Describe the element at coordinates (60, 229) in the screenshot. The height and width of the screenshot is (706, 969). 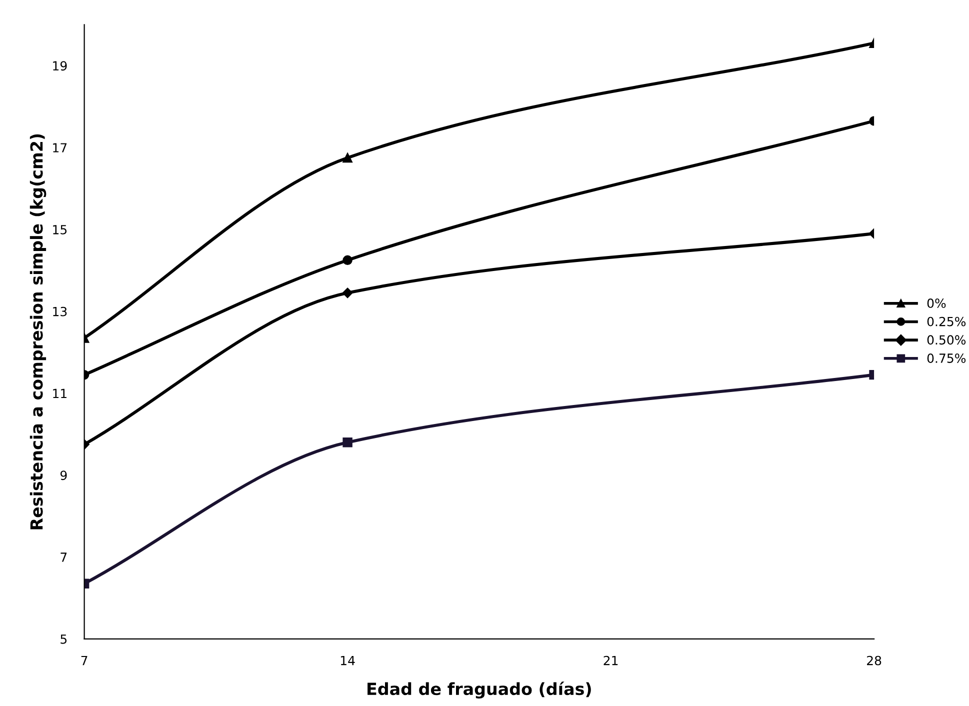
I see `y-tick-label: 15` at that location.